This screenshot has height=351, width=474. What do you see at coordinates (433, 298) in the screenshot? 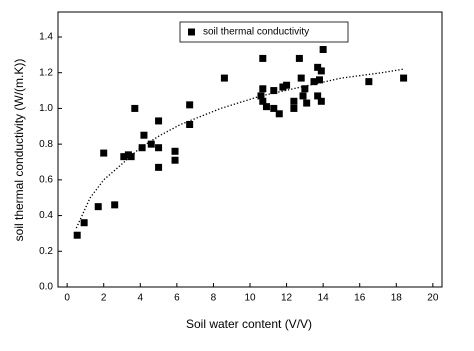
I see `x-tick-label: 20` at bounding box center [433, 298].